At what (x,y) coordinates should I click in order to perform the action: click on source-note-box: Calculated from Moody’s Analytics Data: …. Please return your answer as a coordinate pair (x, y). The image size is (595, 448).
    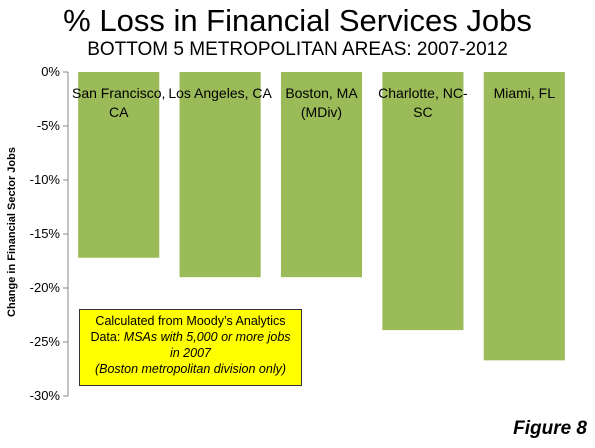
    Looking at the image, I should click on (190, 347).